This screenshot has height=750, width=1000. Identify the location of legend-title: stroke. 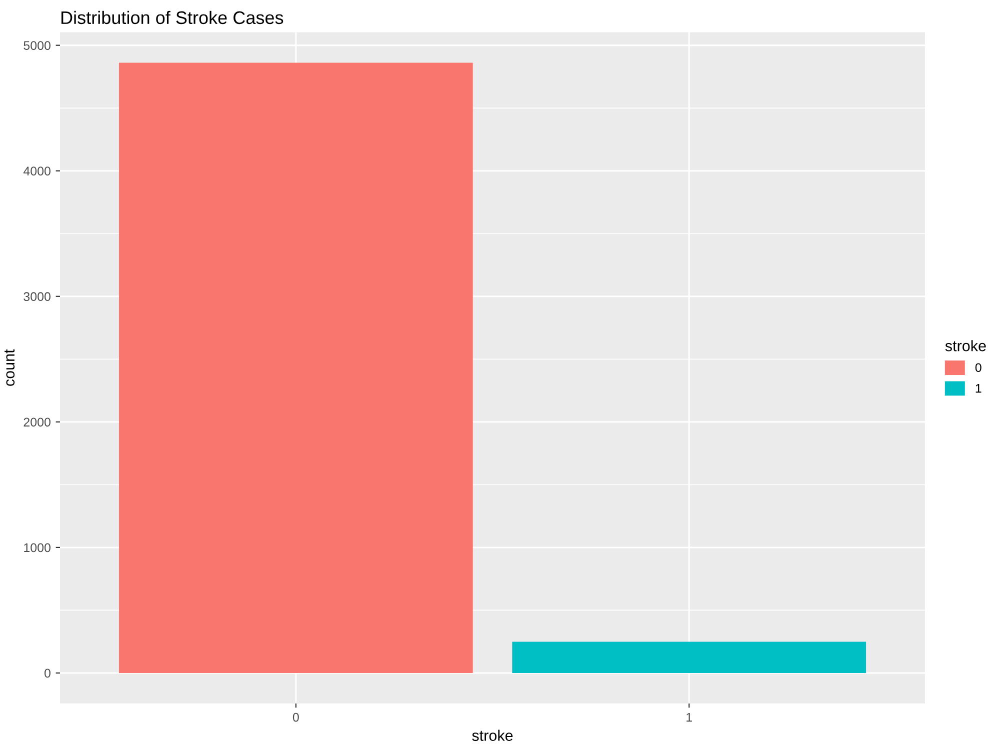
(965, 346).